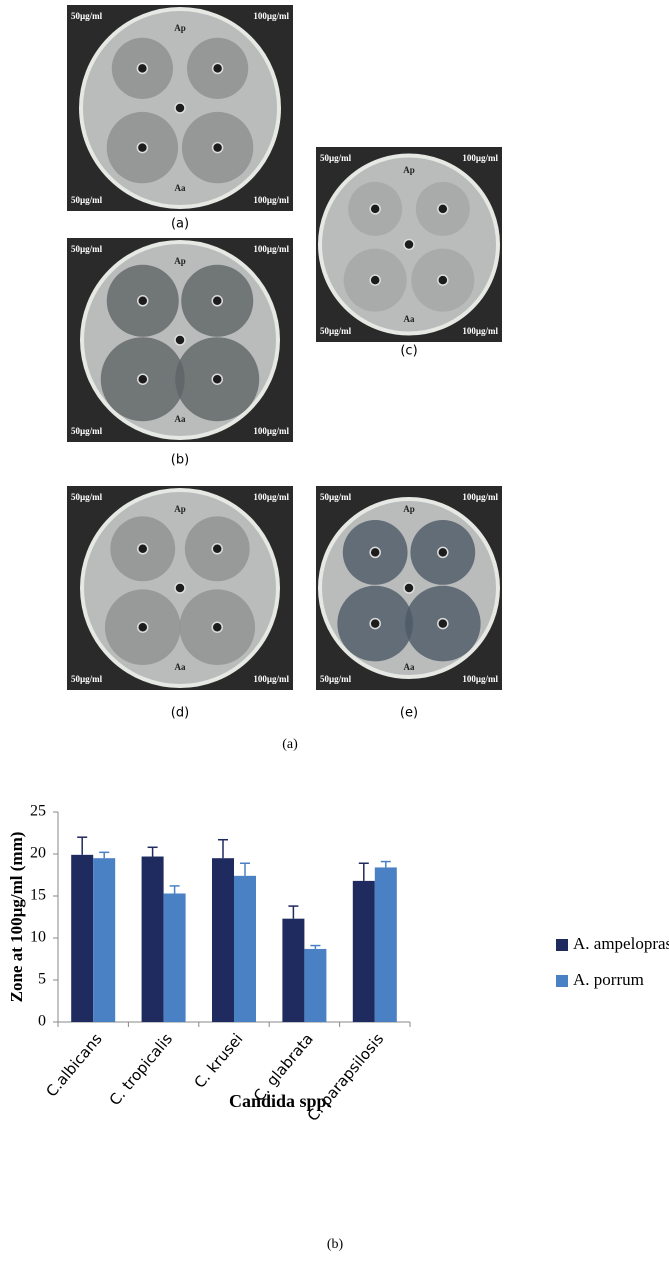 Image resolution: width=669 pixels, height=1275 pixels. What do you see at coordinates (346, 1077) in the screenshot?
I see `x-tick-label: C. parapsilosis` at bounding box center [346, 1077].